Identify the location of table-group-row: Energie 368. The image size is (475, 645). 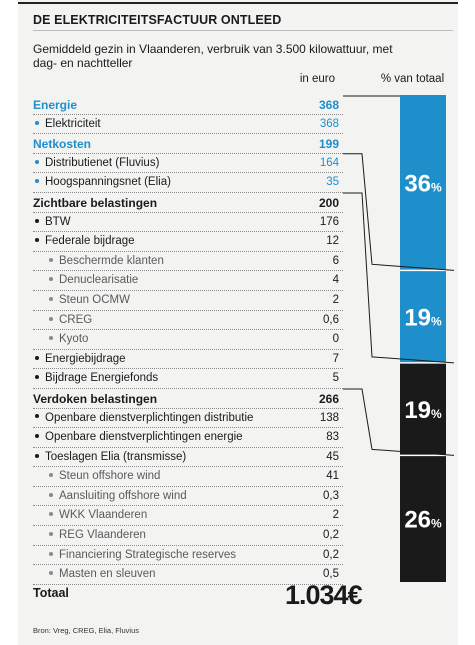
(188, 105).